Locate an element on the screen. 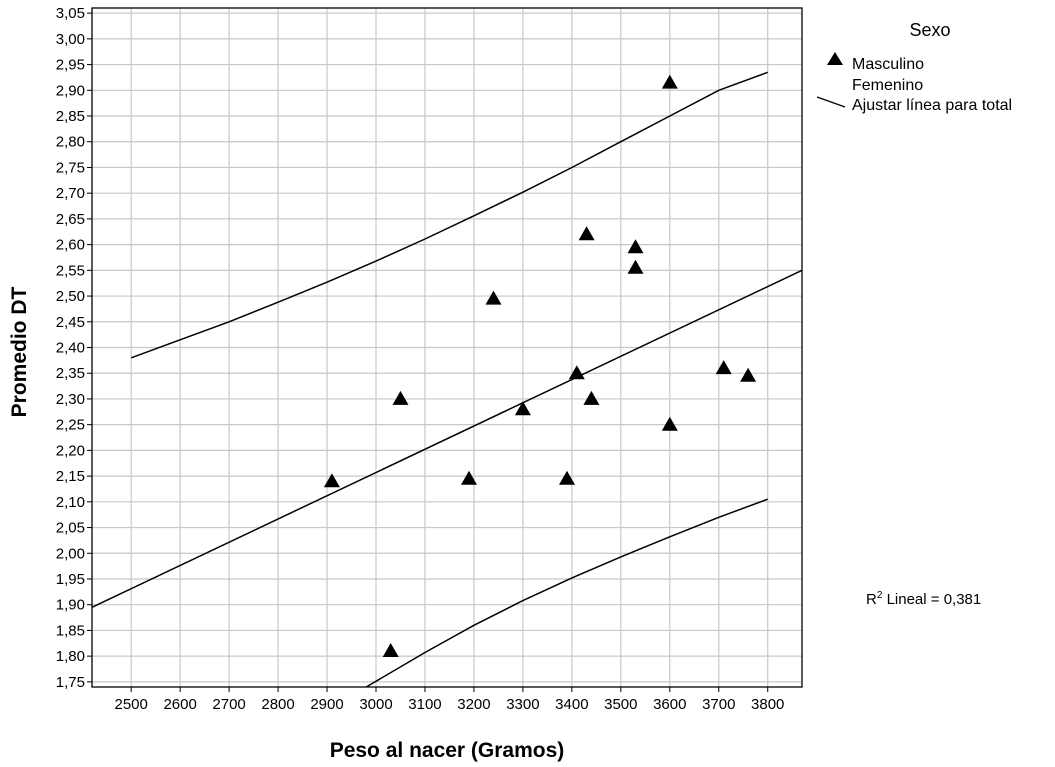 The width and height of the screenshot is (1055, 767). lower-interval-line is located at coordinates (566, 593).